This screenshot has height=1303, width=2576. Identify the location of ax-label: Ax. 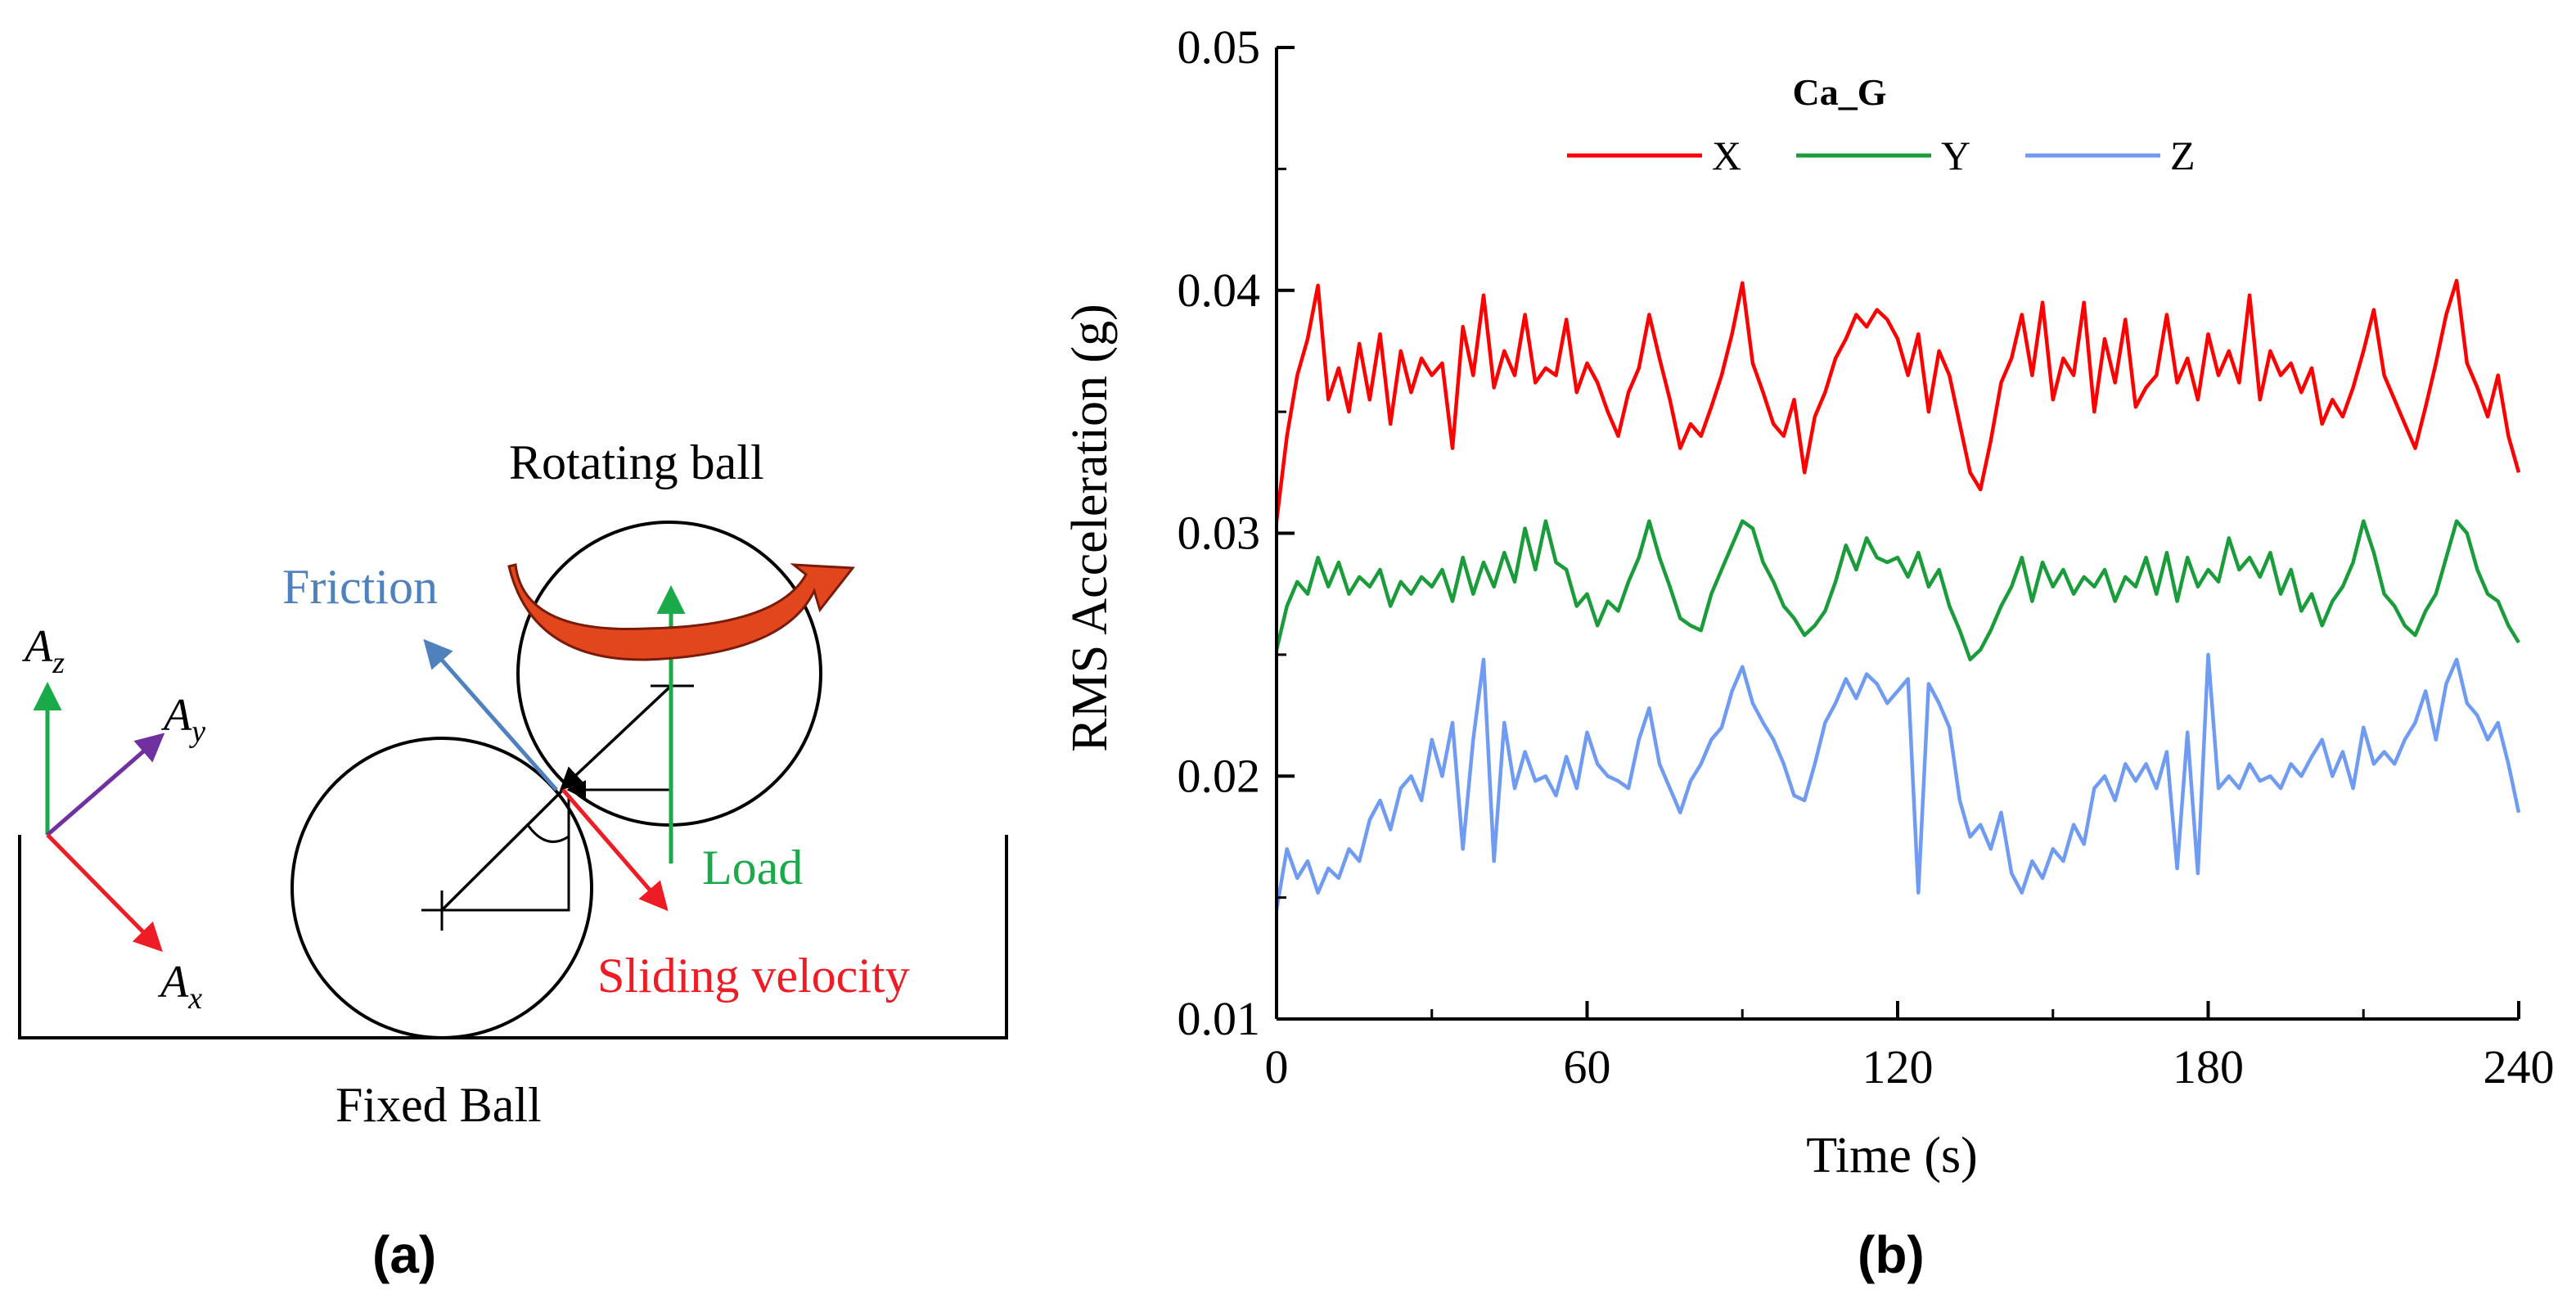
(179, 986).